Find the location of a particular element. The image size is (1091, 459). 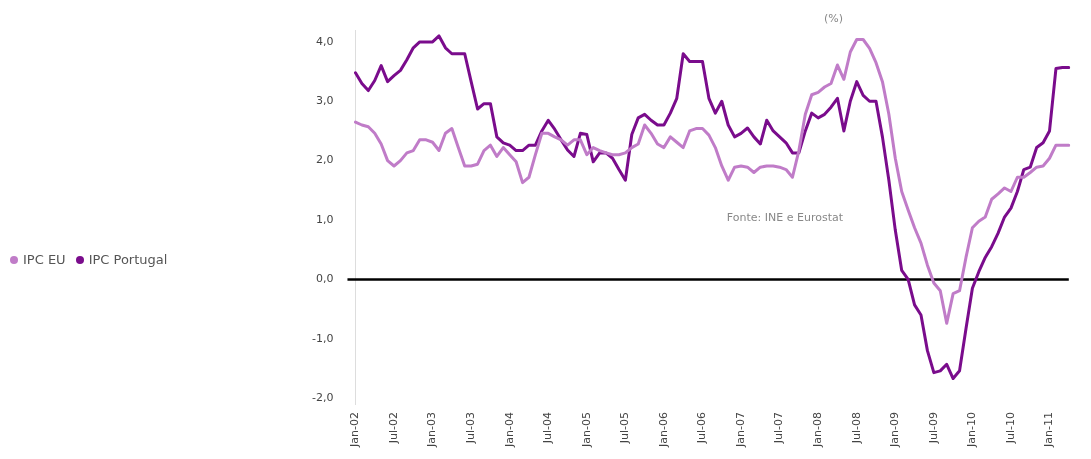

x-tick-label: Jan-09 is located at coordinates (895, 430).